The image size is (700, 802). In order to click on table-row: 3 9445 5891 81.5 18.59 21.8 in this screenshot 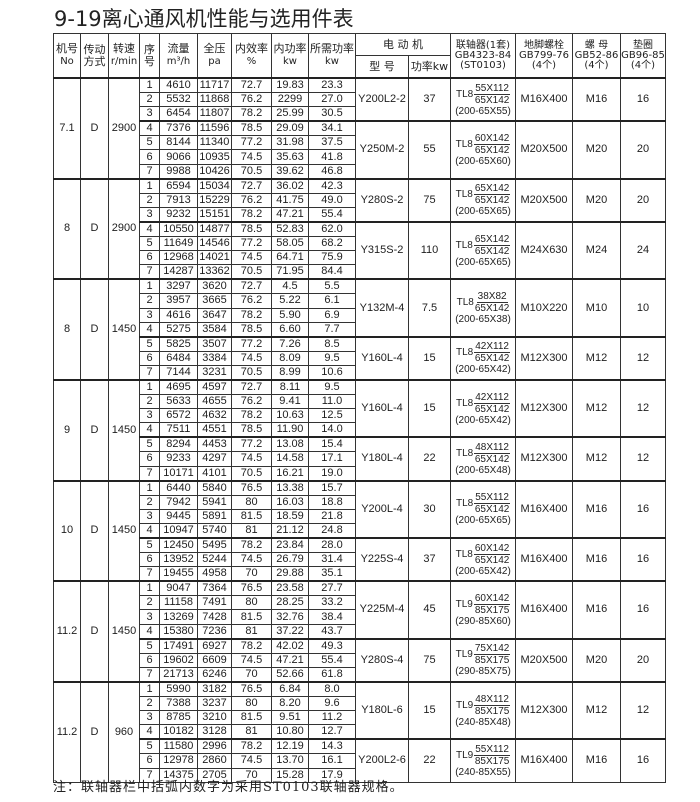, I will do `click(360, 516)`.